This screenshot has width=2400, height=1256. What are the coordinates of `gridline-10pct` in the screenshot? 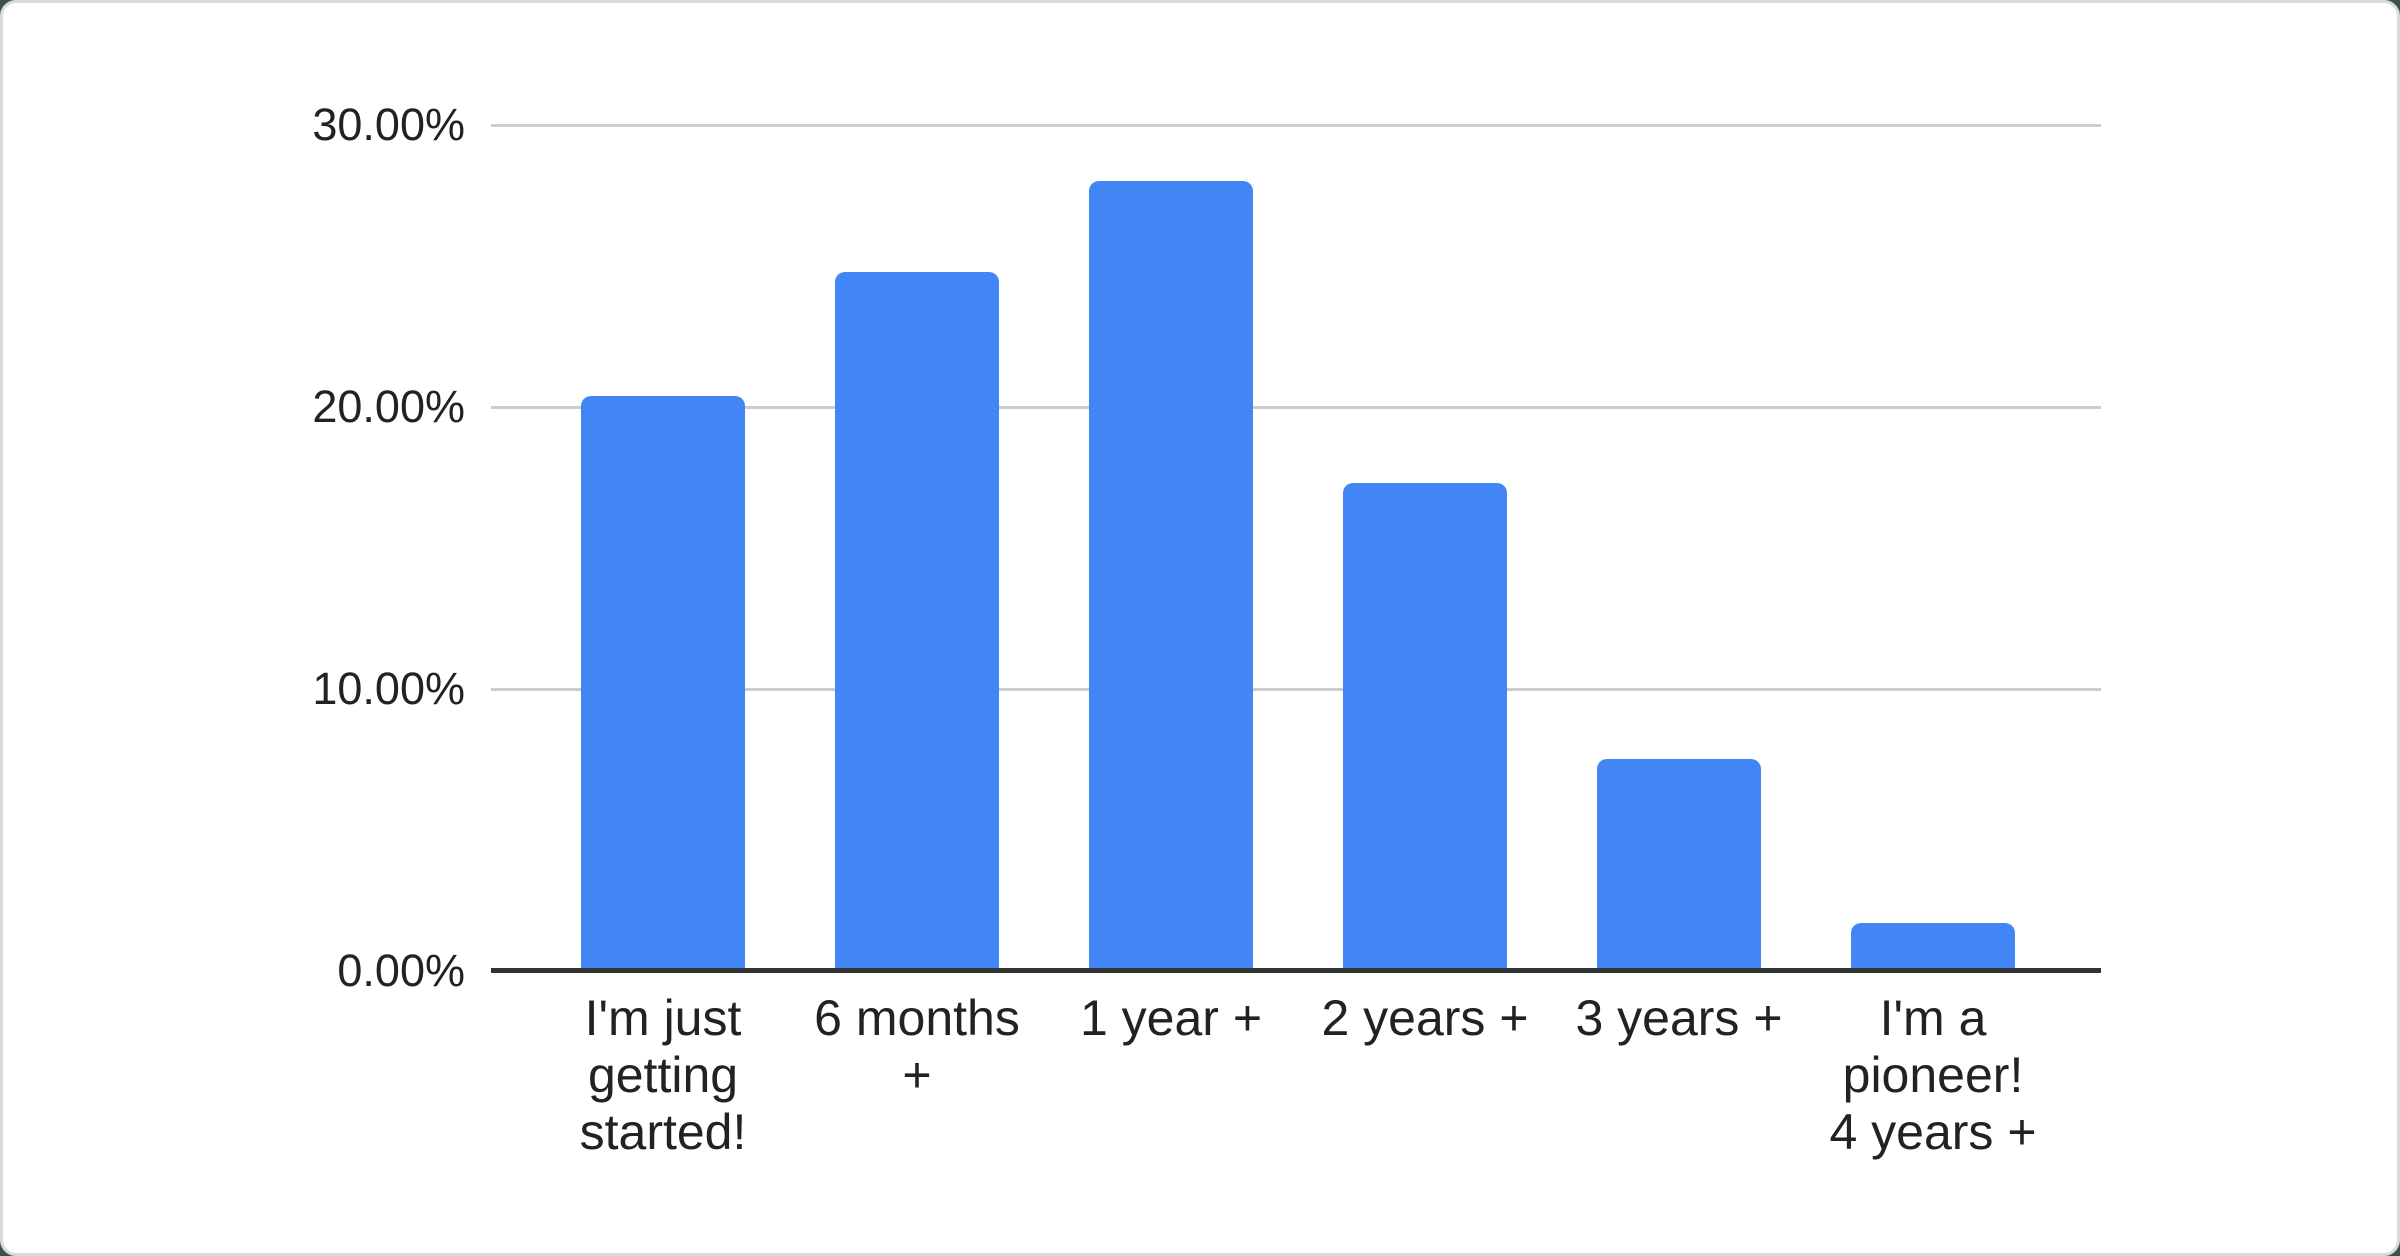 It's located at (1296, 689).